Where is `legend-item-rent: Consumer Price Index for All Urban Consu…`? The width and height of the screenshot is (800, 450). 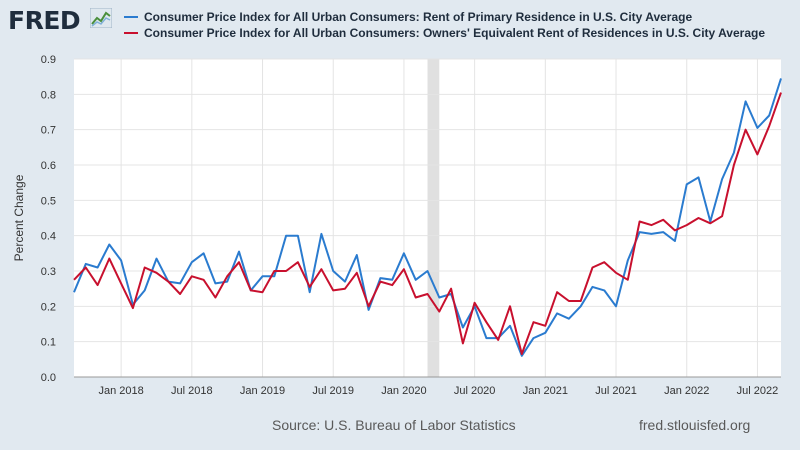 legend-item-rent: Consumer Price Index for All Urban Consu… is located at coordinates (444, 17).